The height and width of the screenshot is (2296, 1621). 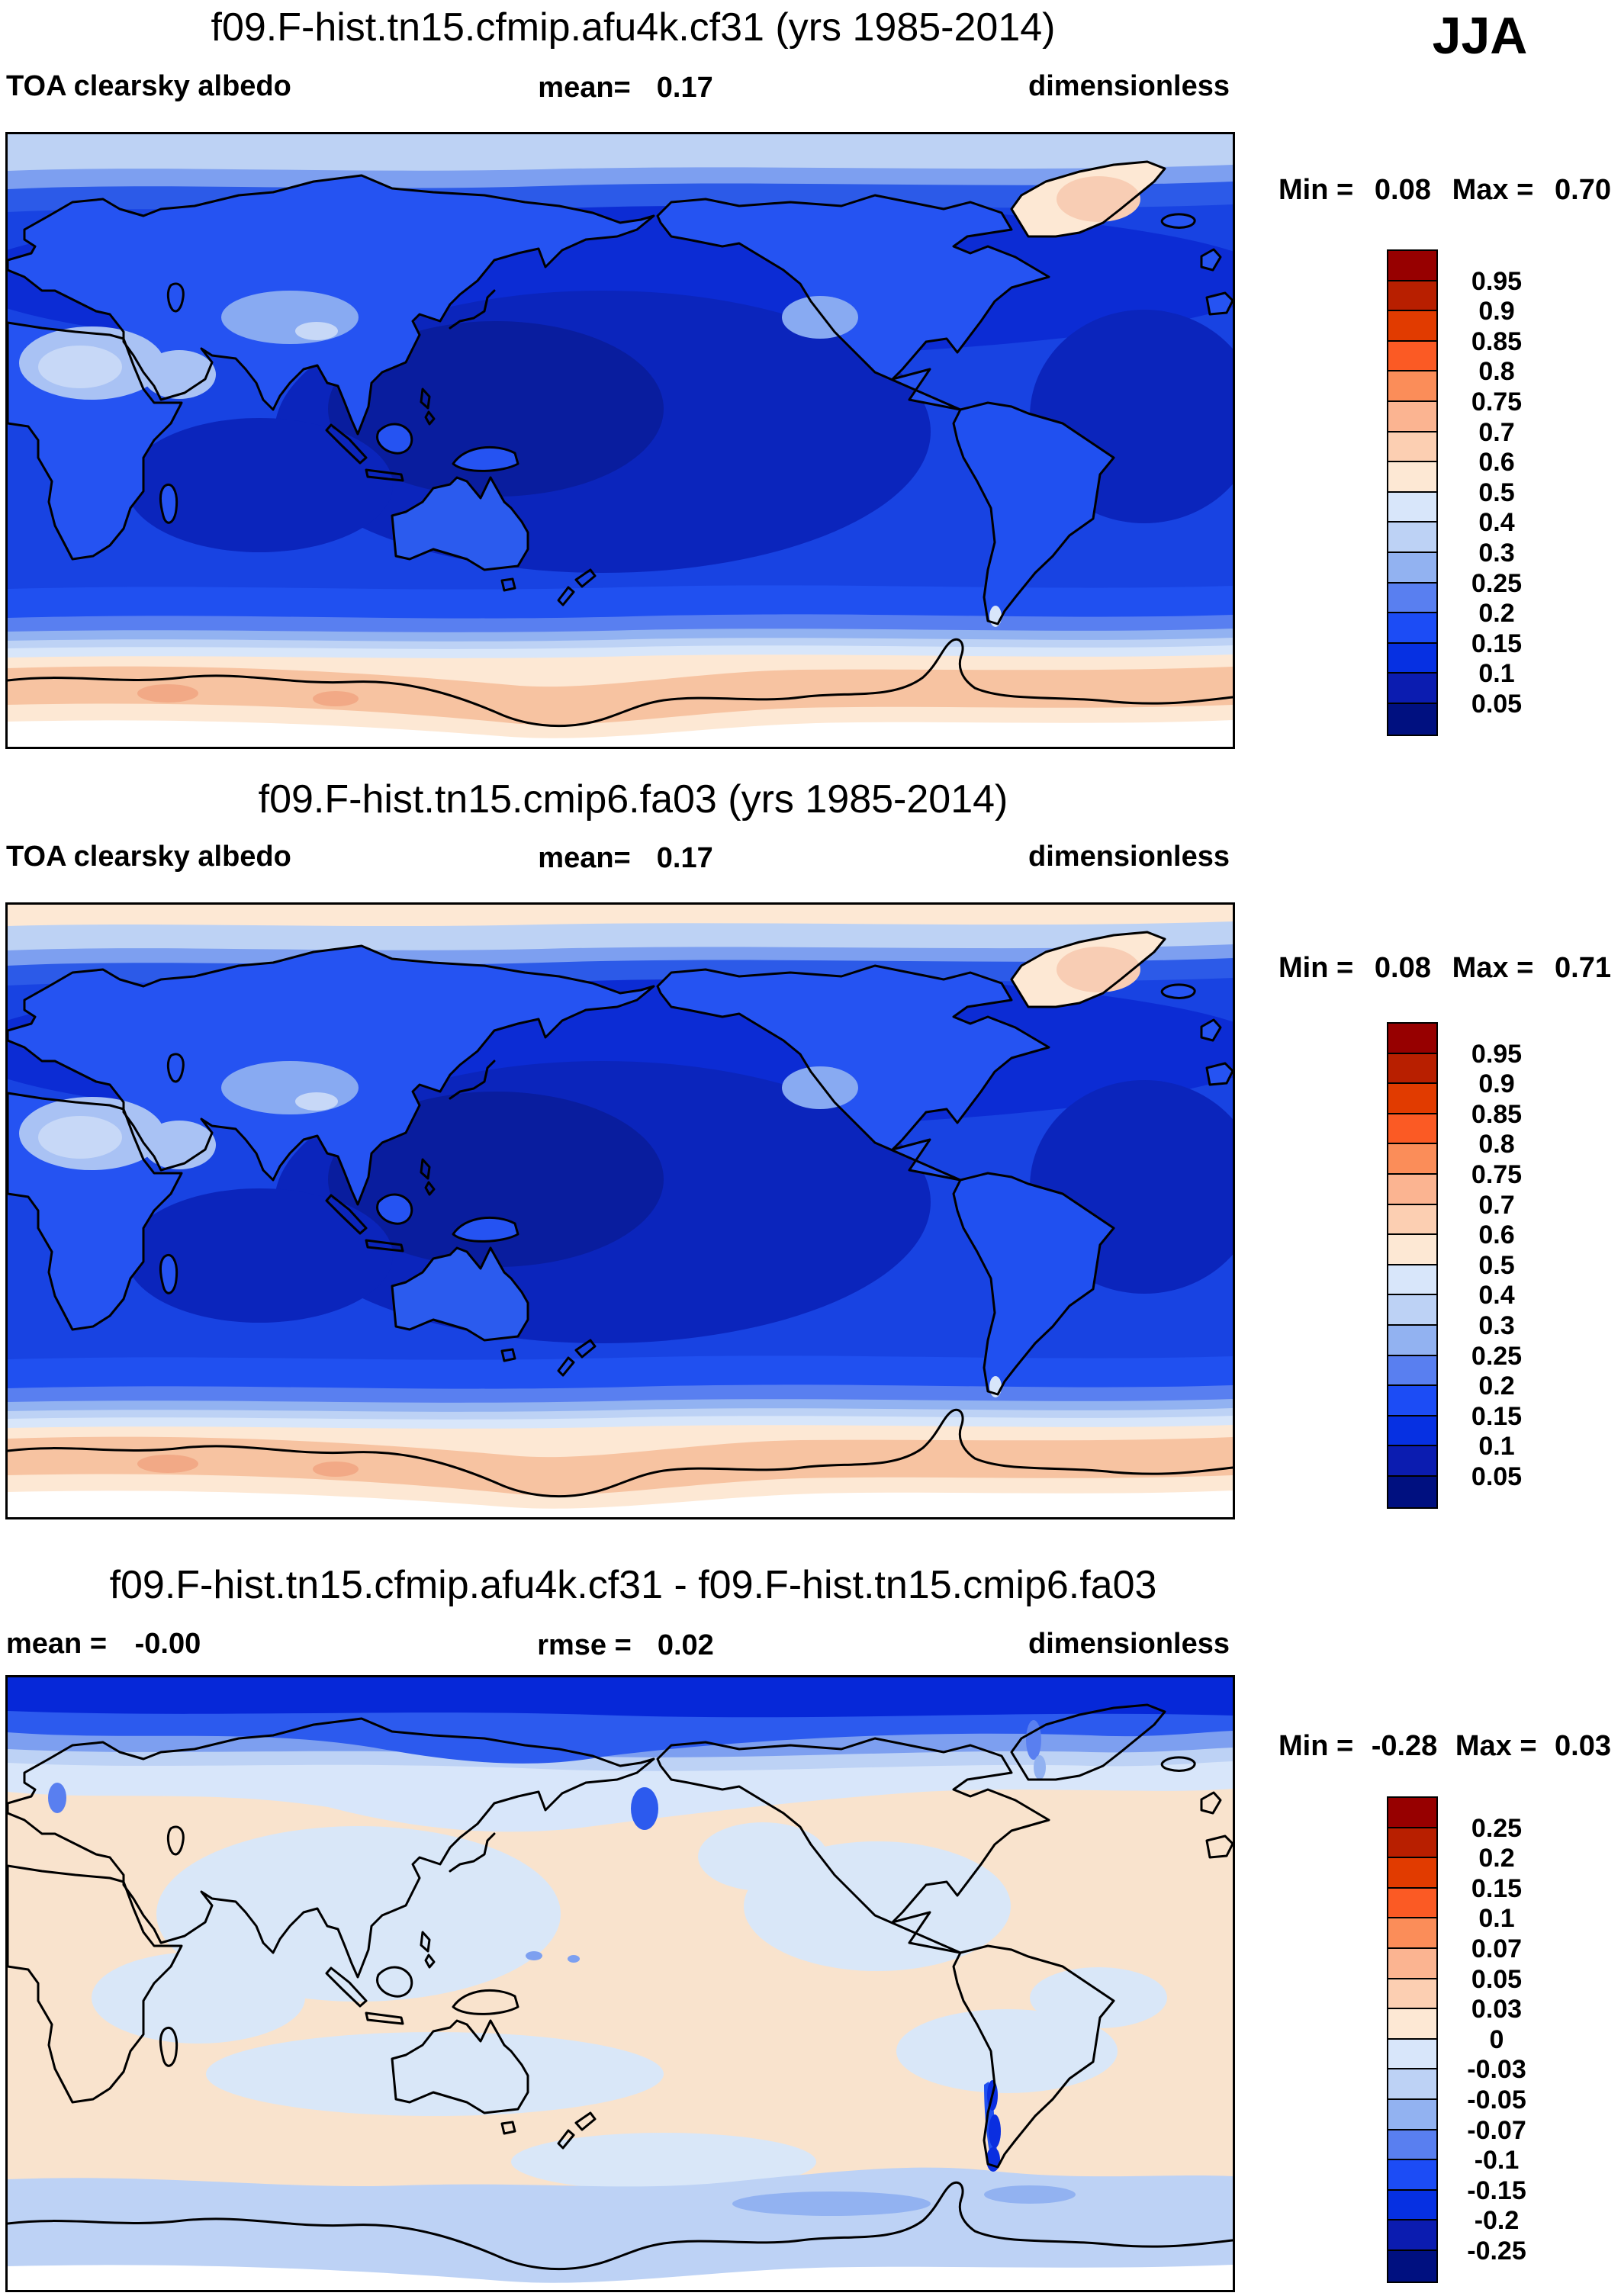 What do you see at coordinates (167, 1644) in the screenshot?
I see `panel-c-mean-value: -0.00` at bounding box center [167, 1644].